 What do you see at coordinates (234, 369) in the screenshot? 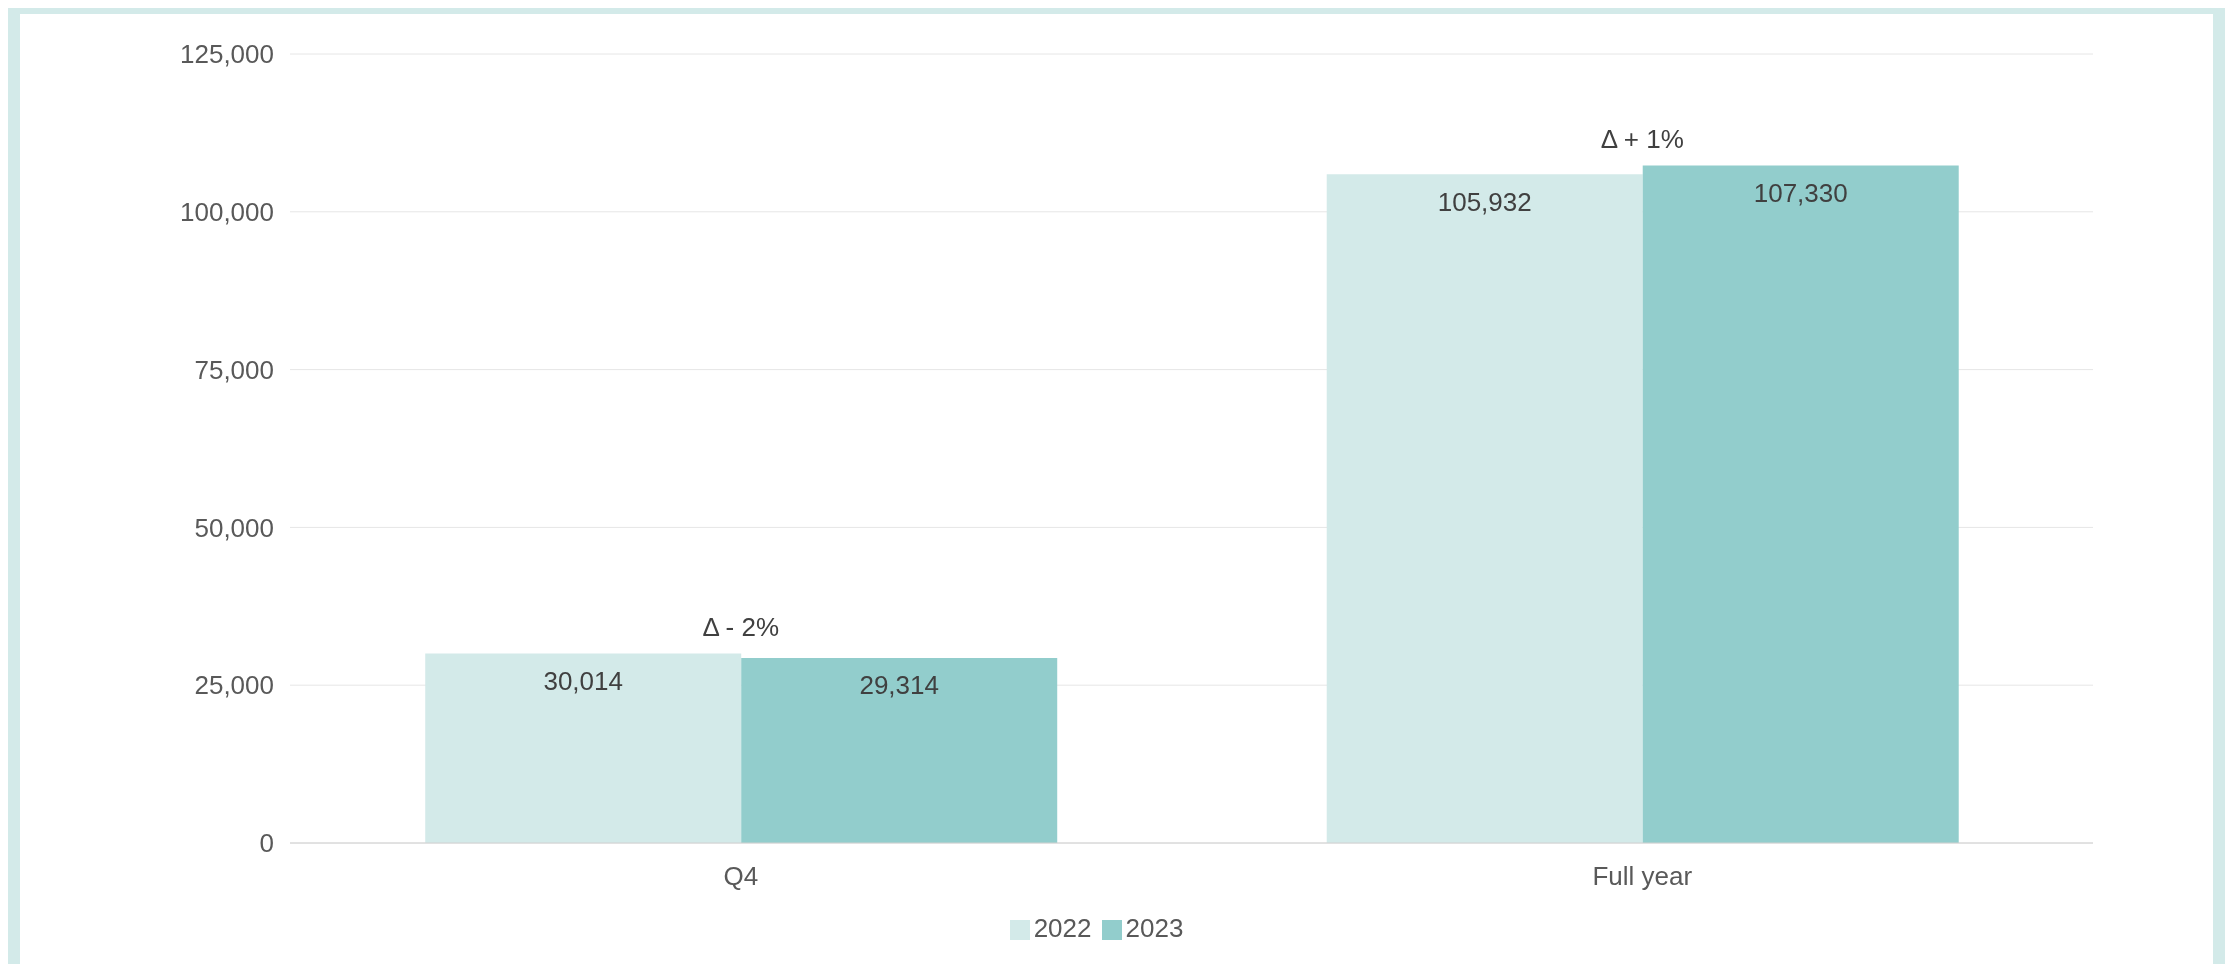
I see `y-tick-label: 75,000` at bounding box center [234, 369].